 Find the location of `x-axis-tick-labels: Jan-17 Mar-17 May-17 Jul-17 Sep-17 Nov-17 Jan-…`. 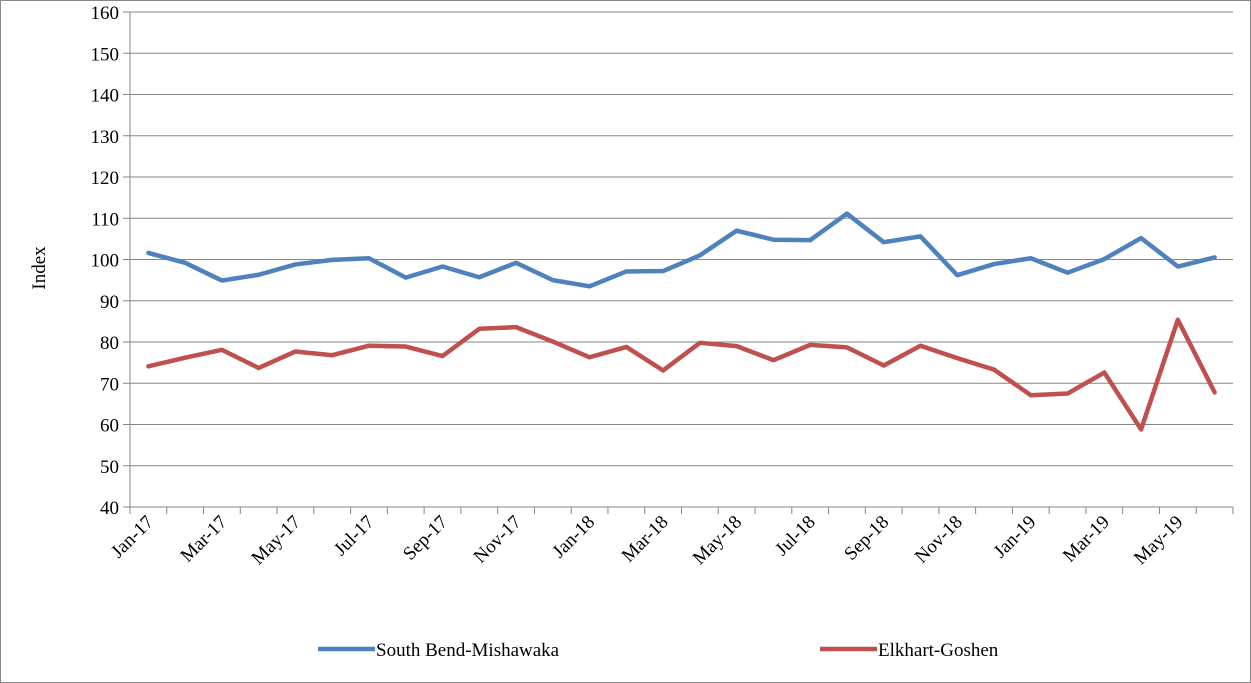

x-axis-tick-labels: Jan-17 Mar-17 May-17 Jul-17 Sep-17 Nov-17 Jan-… is located at coordinates (647, 540).